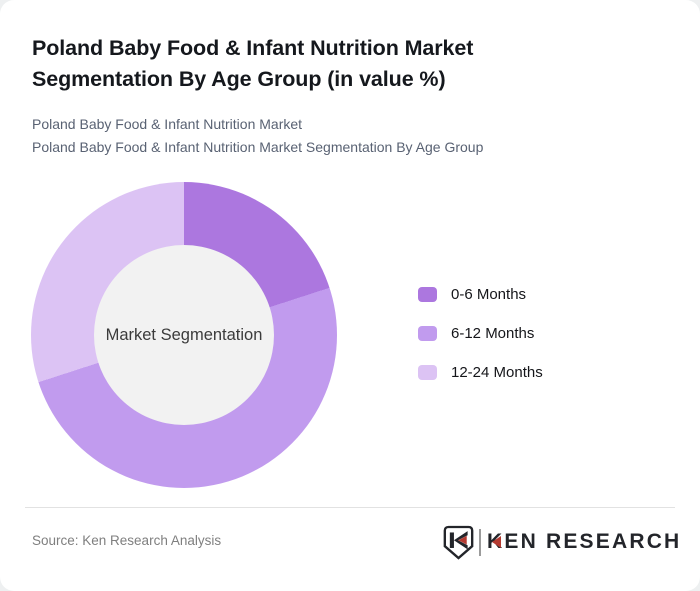 This screenshot has height=591, width=700. Describe the element at coordinates (496, 542) in the screenshot. I see `logo-red-triangle-icon` at that location.